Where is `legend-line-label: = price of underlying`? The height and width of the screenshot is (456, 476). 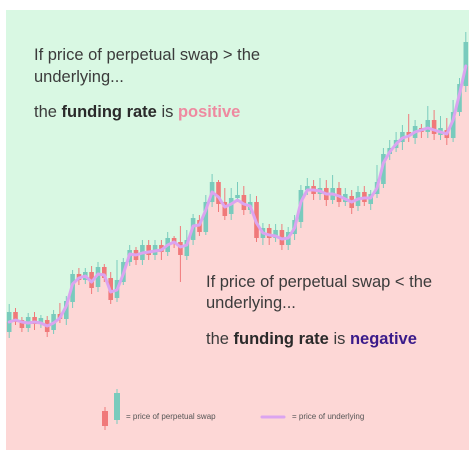
legend-line-label: = price of underlying is located at coordinates (328, 416).